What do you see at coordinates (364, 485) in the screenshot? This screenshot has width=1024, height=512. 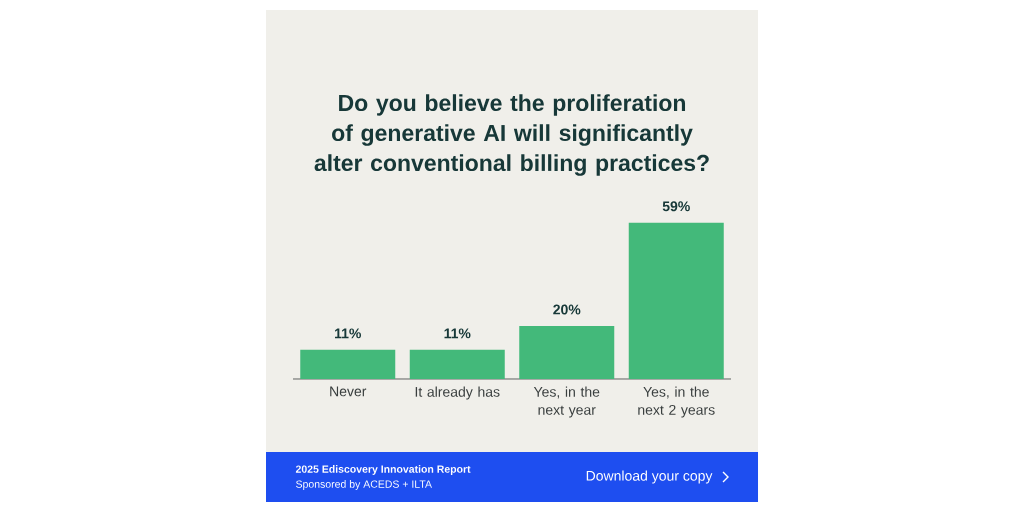 I see `text: Sponsored by ACEDS + ILTA` at bounding box center [364, 485].